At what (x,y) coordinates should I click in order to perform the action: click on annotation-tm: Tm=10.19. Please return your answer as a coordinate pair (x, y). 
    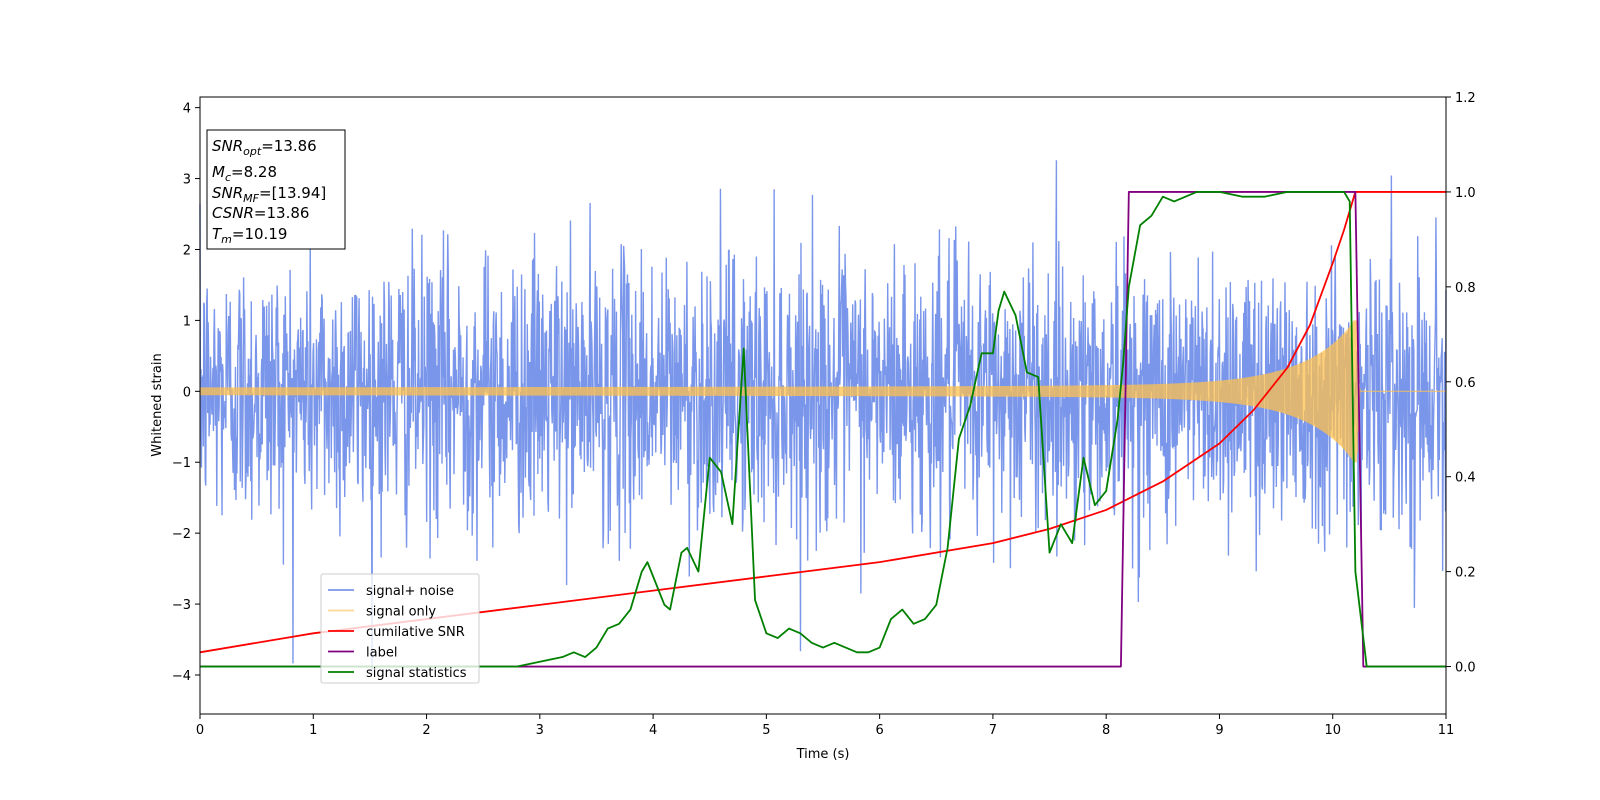
    Looking at the image, I should click on (249, 235).